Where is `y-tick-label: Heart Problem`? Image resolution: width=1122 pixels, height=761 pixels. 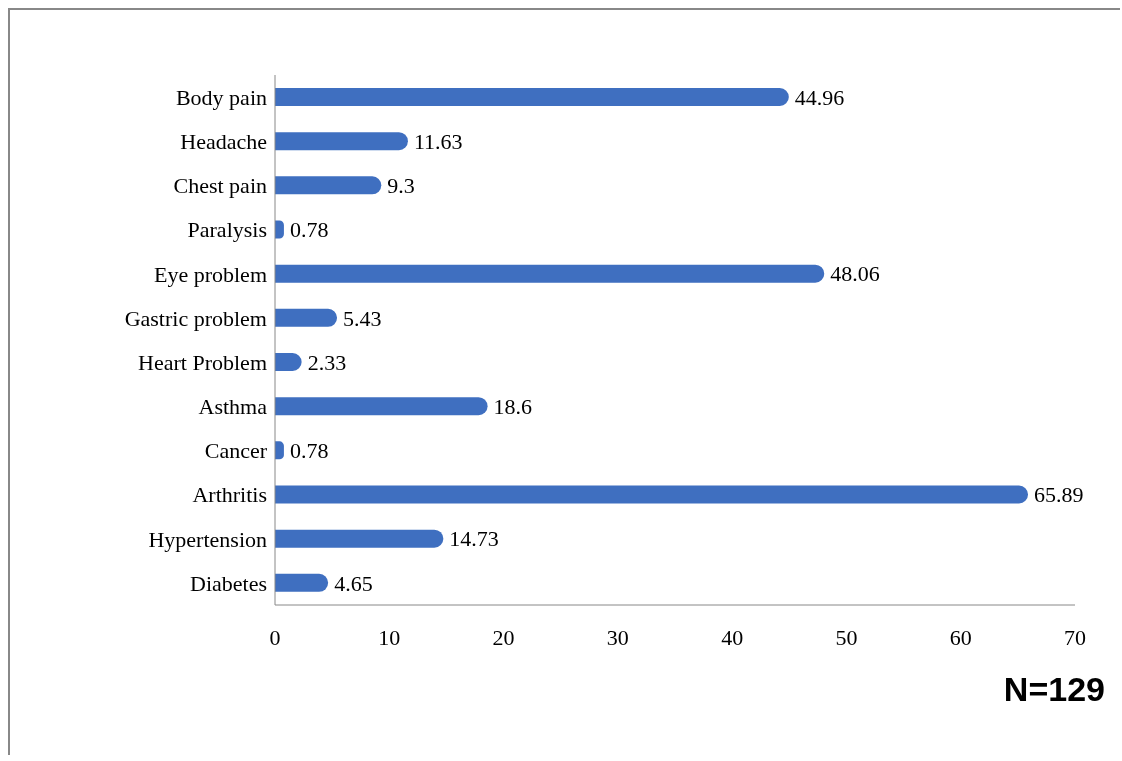
y-tick-label: Heart Problem is located at coordinates (202, 362).